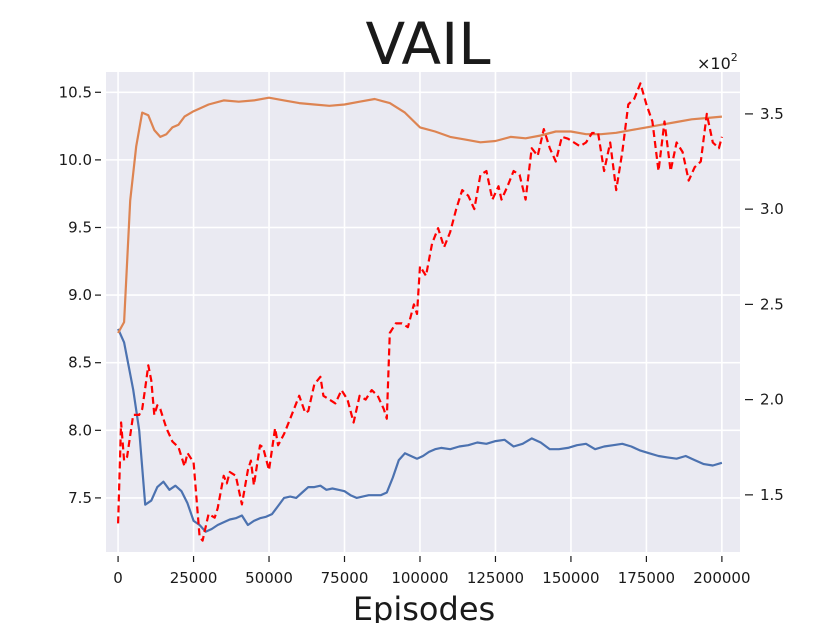  I want to click on left-y-axis: 7.5 8.0 8.5 9.0 9.5 10.0 10.5, so click(80, 295).